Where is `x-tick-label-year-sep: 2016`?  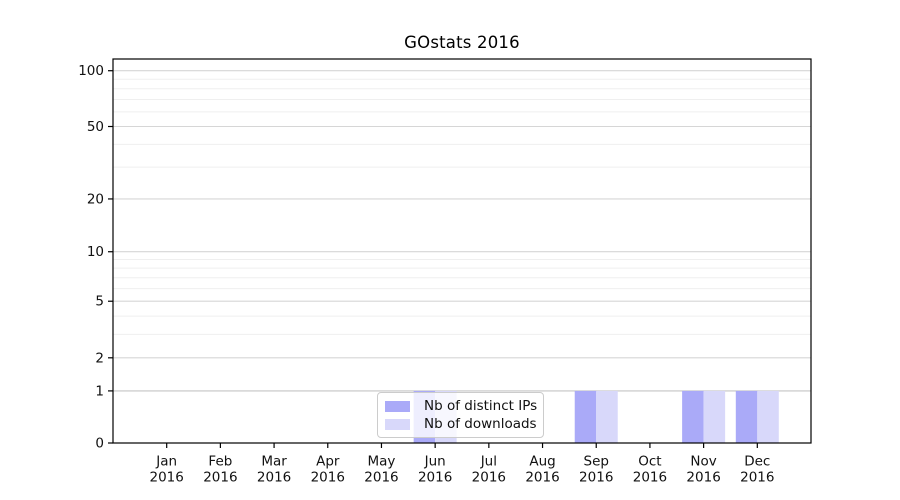
x-tick-label-year-sep: 2016 is located at coordinates (596, 478).